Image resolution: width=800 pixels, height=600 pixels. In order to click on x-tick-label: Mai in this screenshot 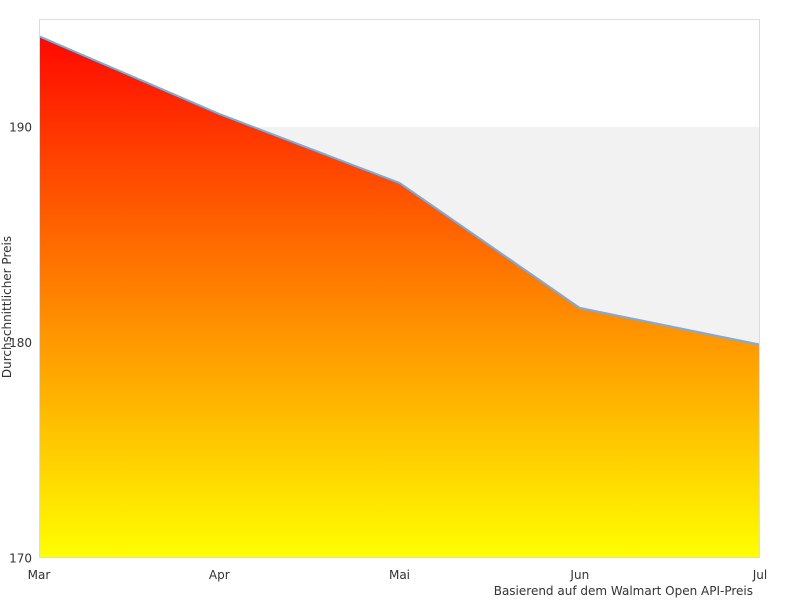, I will do `click(399, 575)`.